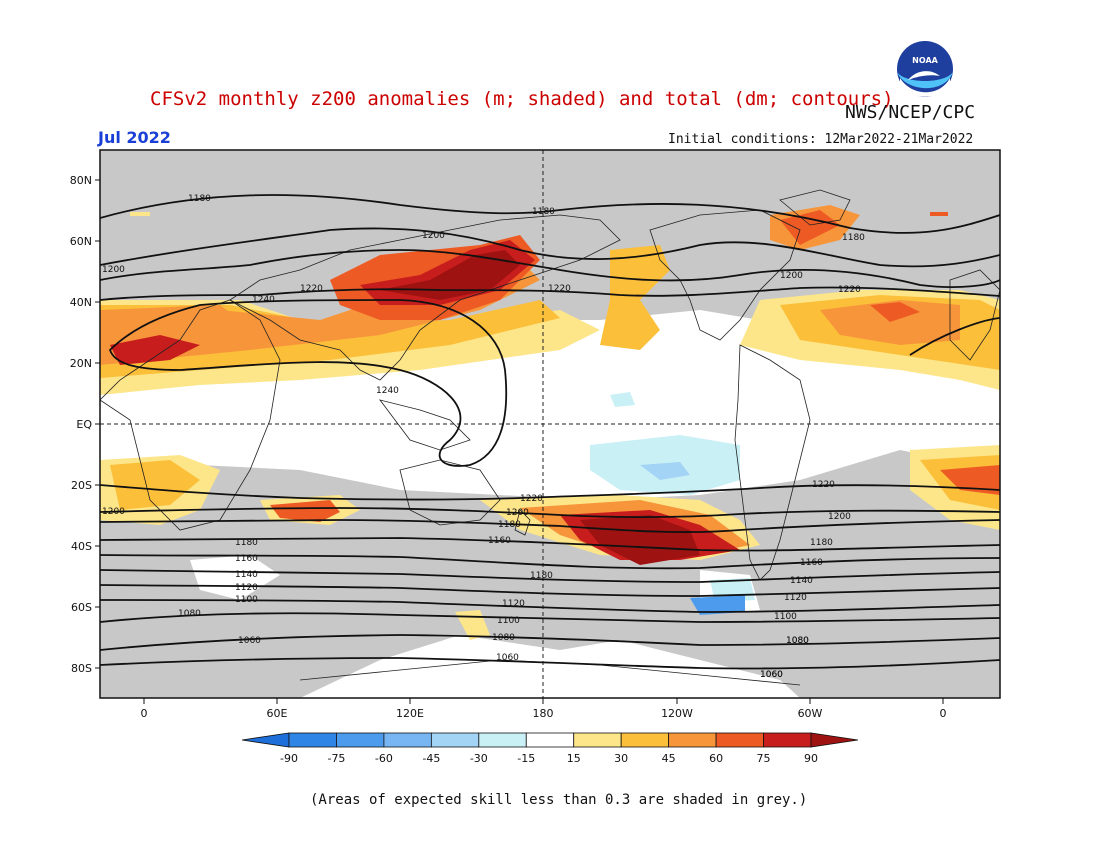 This screenshot has width=1100, height=850. What do you see at coordinates (925, 60) in the screenshot?
I see `logo-text: NOAA` at bounding box center [925, 60].